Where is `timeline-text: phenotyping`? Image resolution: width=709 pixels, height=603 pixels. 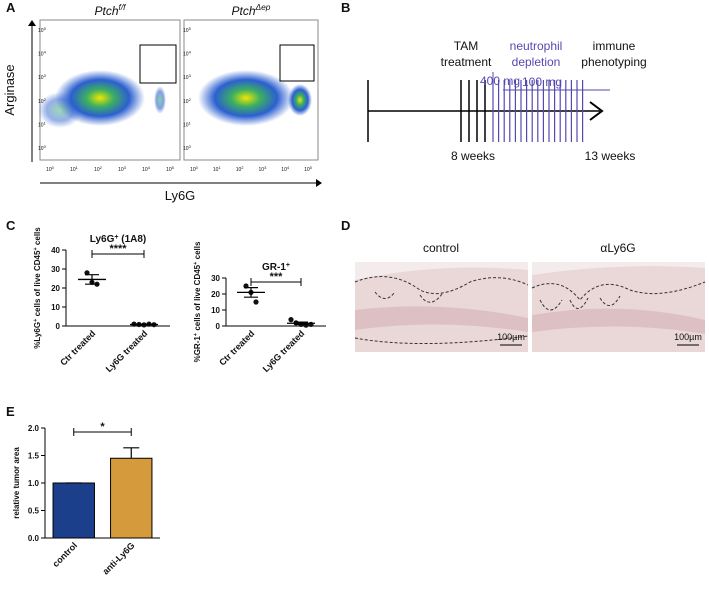
timeline-text: phenotyping is located at coordinates (613, 62).